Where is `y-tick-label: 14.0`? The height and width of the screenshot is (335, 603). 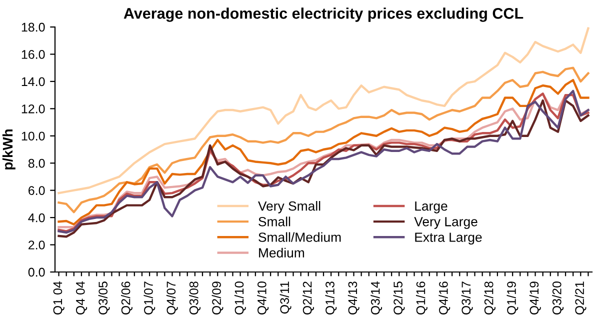 y-tick-label: 14.0 is located at coordinates (33, 81).